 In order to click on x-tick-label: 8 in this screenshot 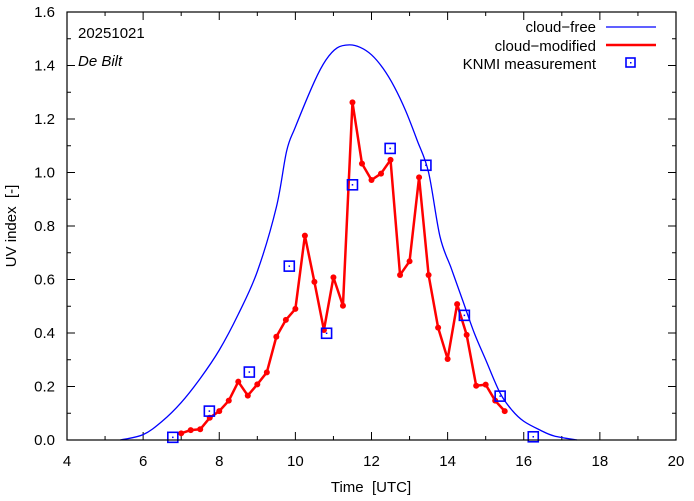, I will do `click(219, 461)`.